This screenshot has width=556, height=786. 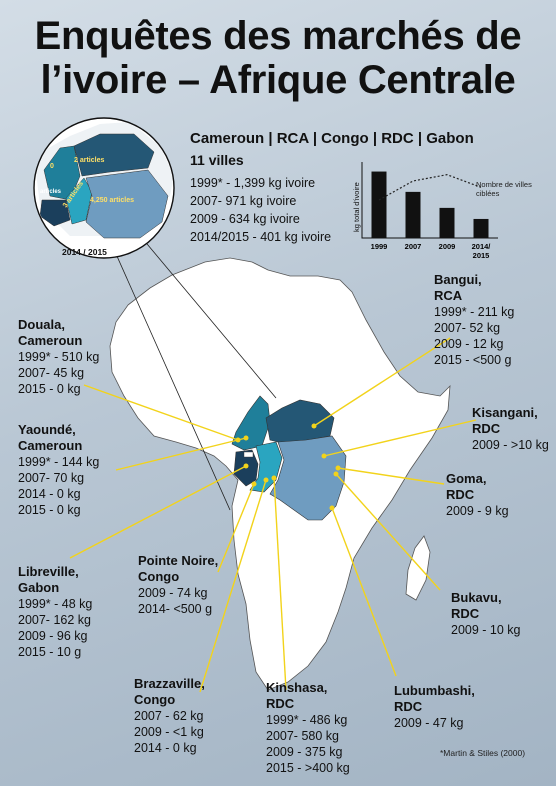 I want to click on inset-connector-left, so click(x=169, y=373).